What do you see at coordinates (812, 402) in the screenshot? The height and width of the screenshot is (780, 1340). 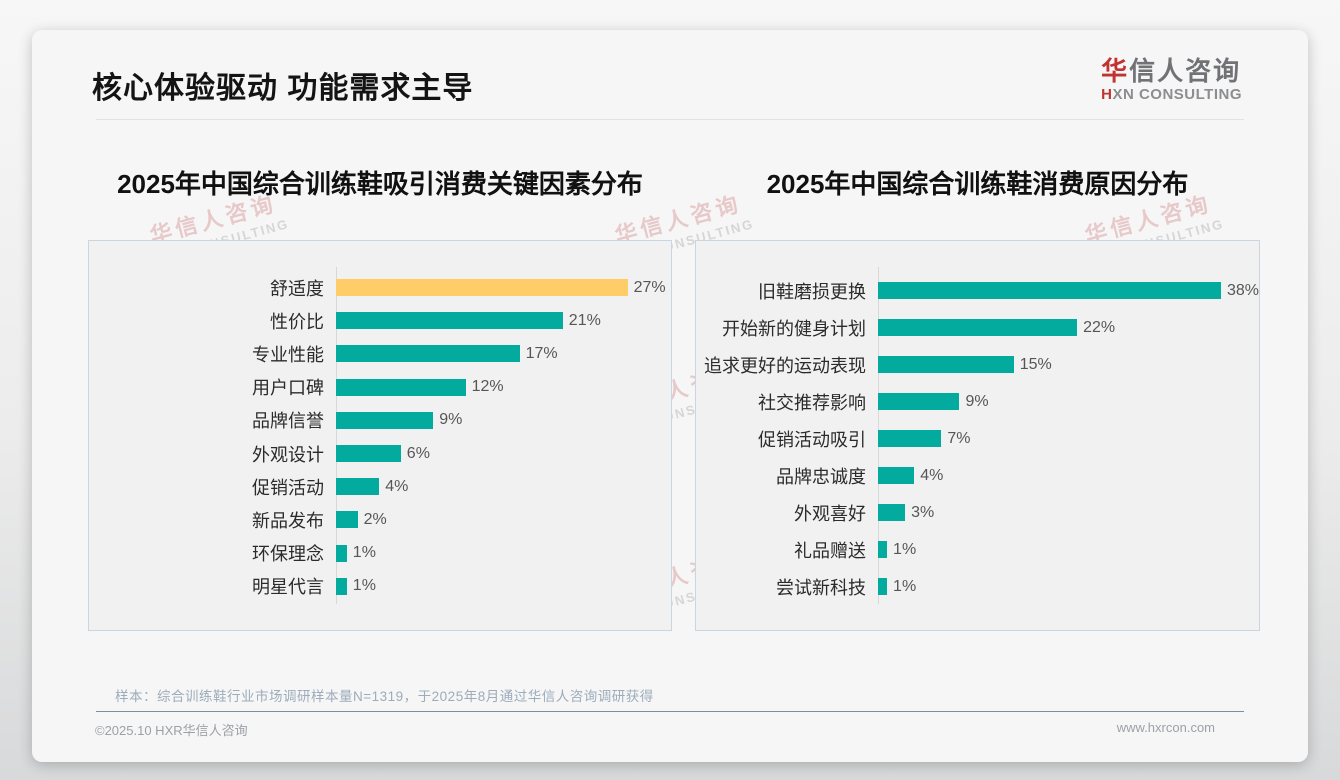 I see `category-label: 社交推荐影响` at bounding box center [812, 402].